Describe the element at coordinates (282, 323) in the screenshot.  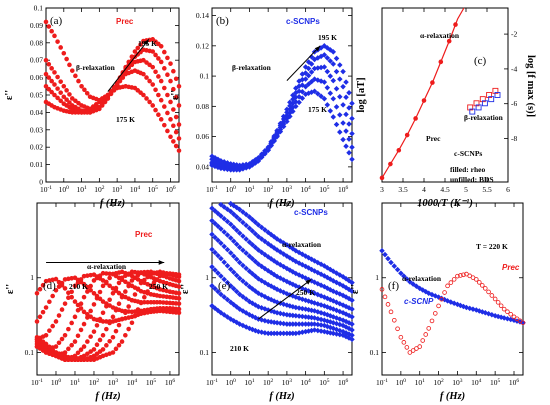
I see `series-210-k` at that location.